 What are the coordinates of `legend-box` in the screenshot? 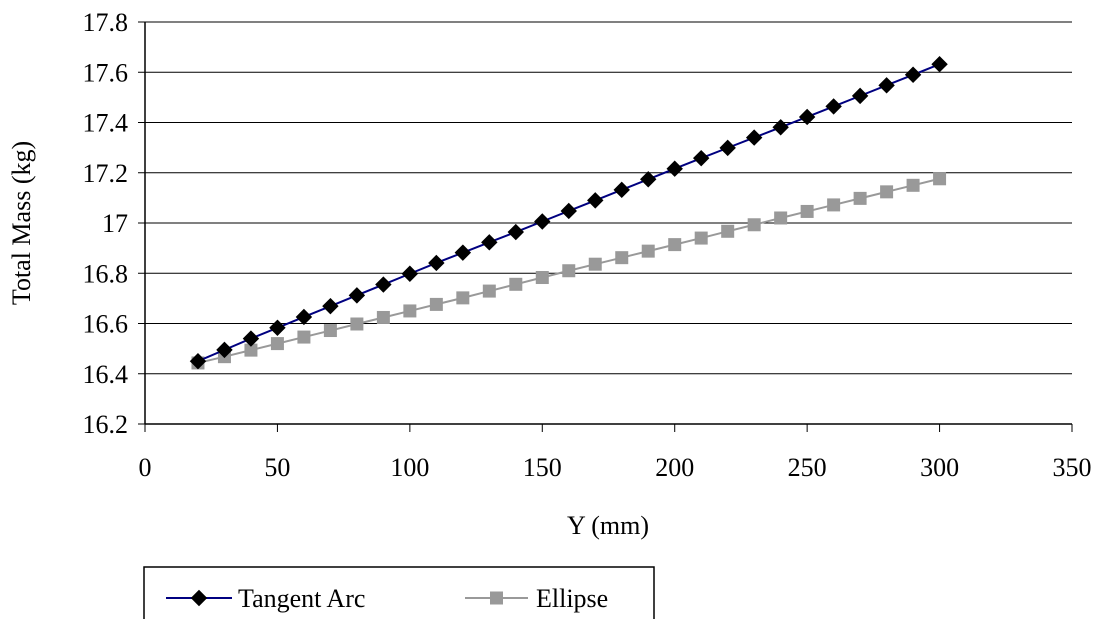 It's located at (399, 592).